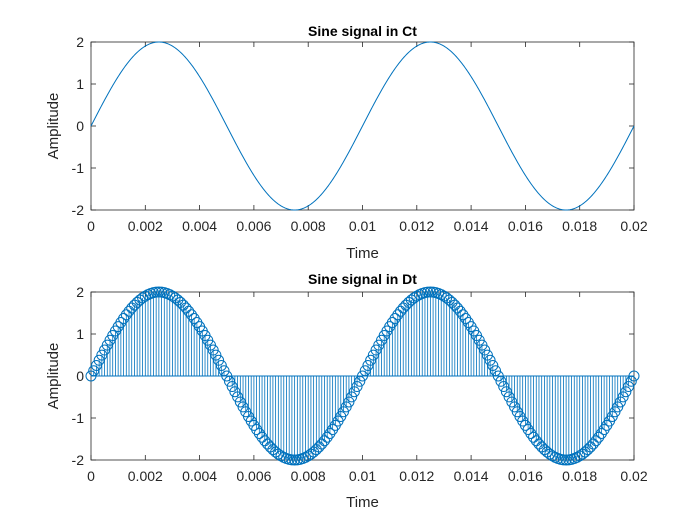  Describe the element at coordinates (362, 279) in the screenshot. I see `chart-title: Sine signal in Dt` at that location.